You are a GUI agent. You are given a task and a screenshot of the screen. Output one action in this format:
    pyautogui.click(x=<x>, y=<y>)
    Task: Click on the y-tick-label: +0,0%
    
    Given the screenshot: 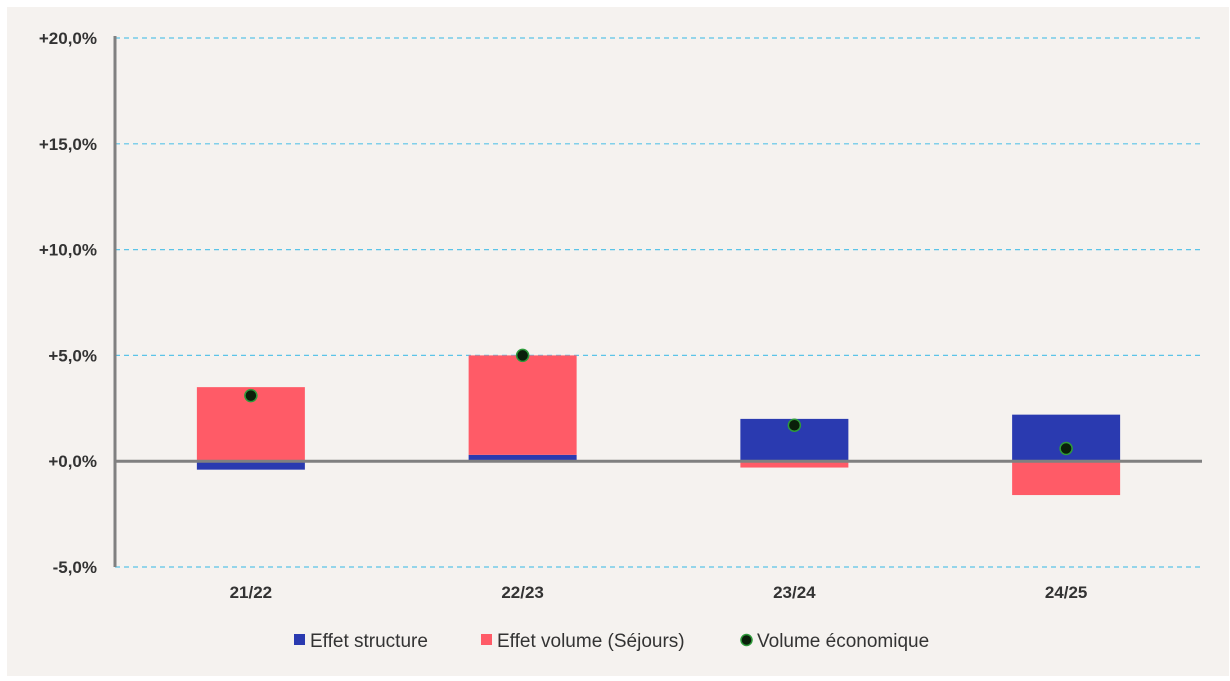 What is the action you would take?
    pyautogui.click(x=72, y=461)
    